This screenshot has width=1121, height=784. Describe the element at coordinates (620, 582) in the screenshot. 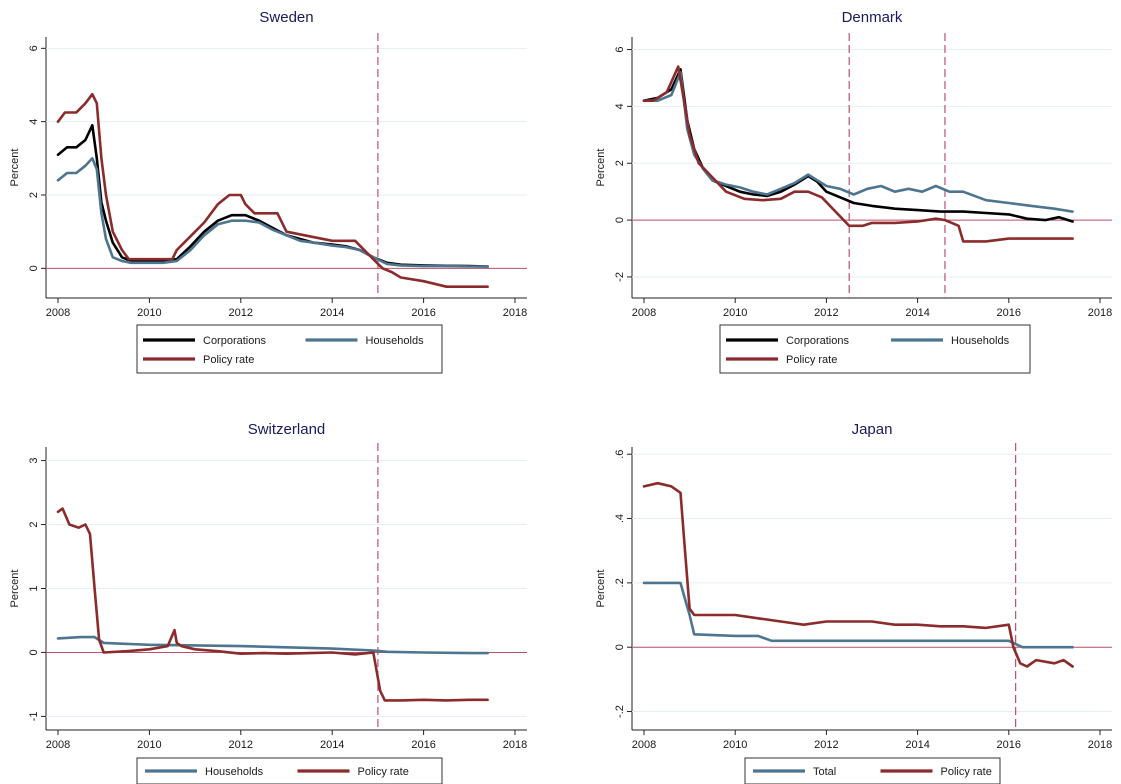

I see `y-tick-label: .2` at that location.